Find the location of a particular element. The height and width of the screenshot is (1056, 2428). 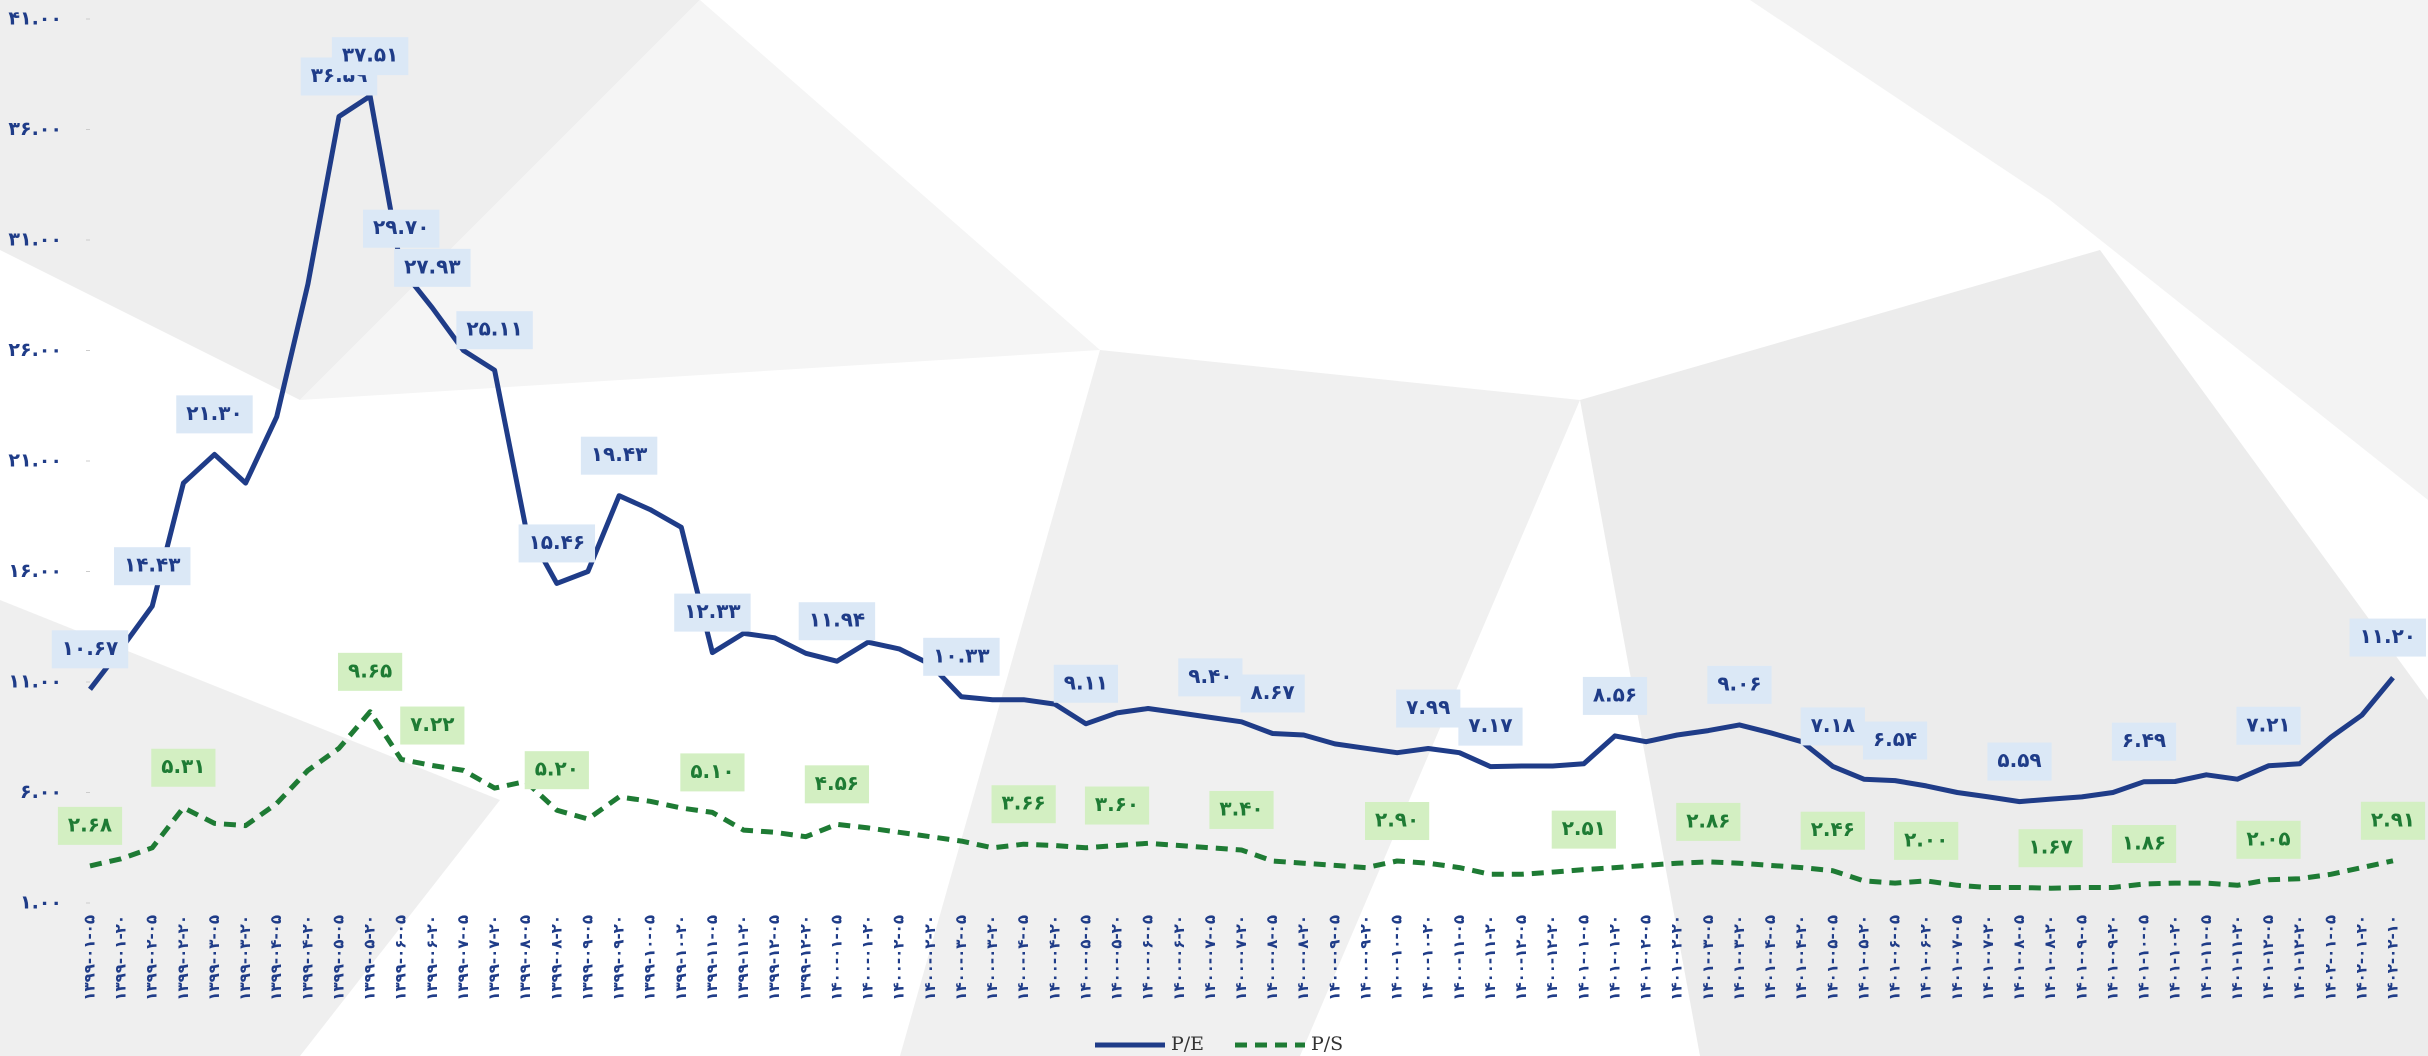

x-tick-label: ۱۳۹۹-۰۲-۲۰ is located at coordinates (183, 958).